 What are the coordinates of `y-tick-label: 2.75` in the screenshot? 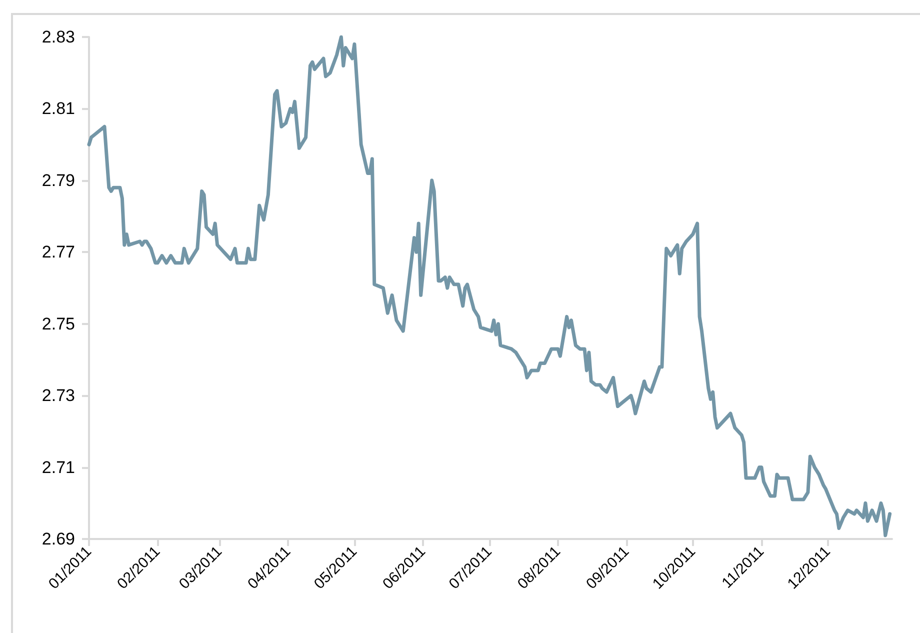 It's located at (58, 324).